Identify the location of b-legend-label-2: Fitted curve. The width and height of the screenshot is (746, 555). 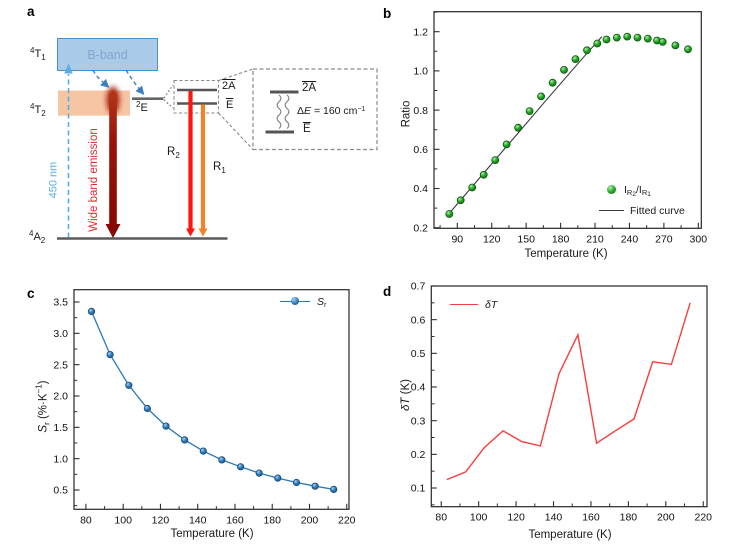
(657, 210).